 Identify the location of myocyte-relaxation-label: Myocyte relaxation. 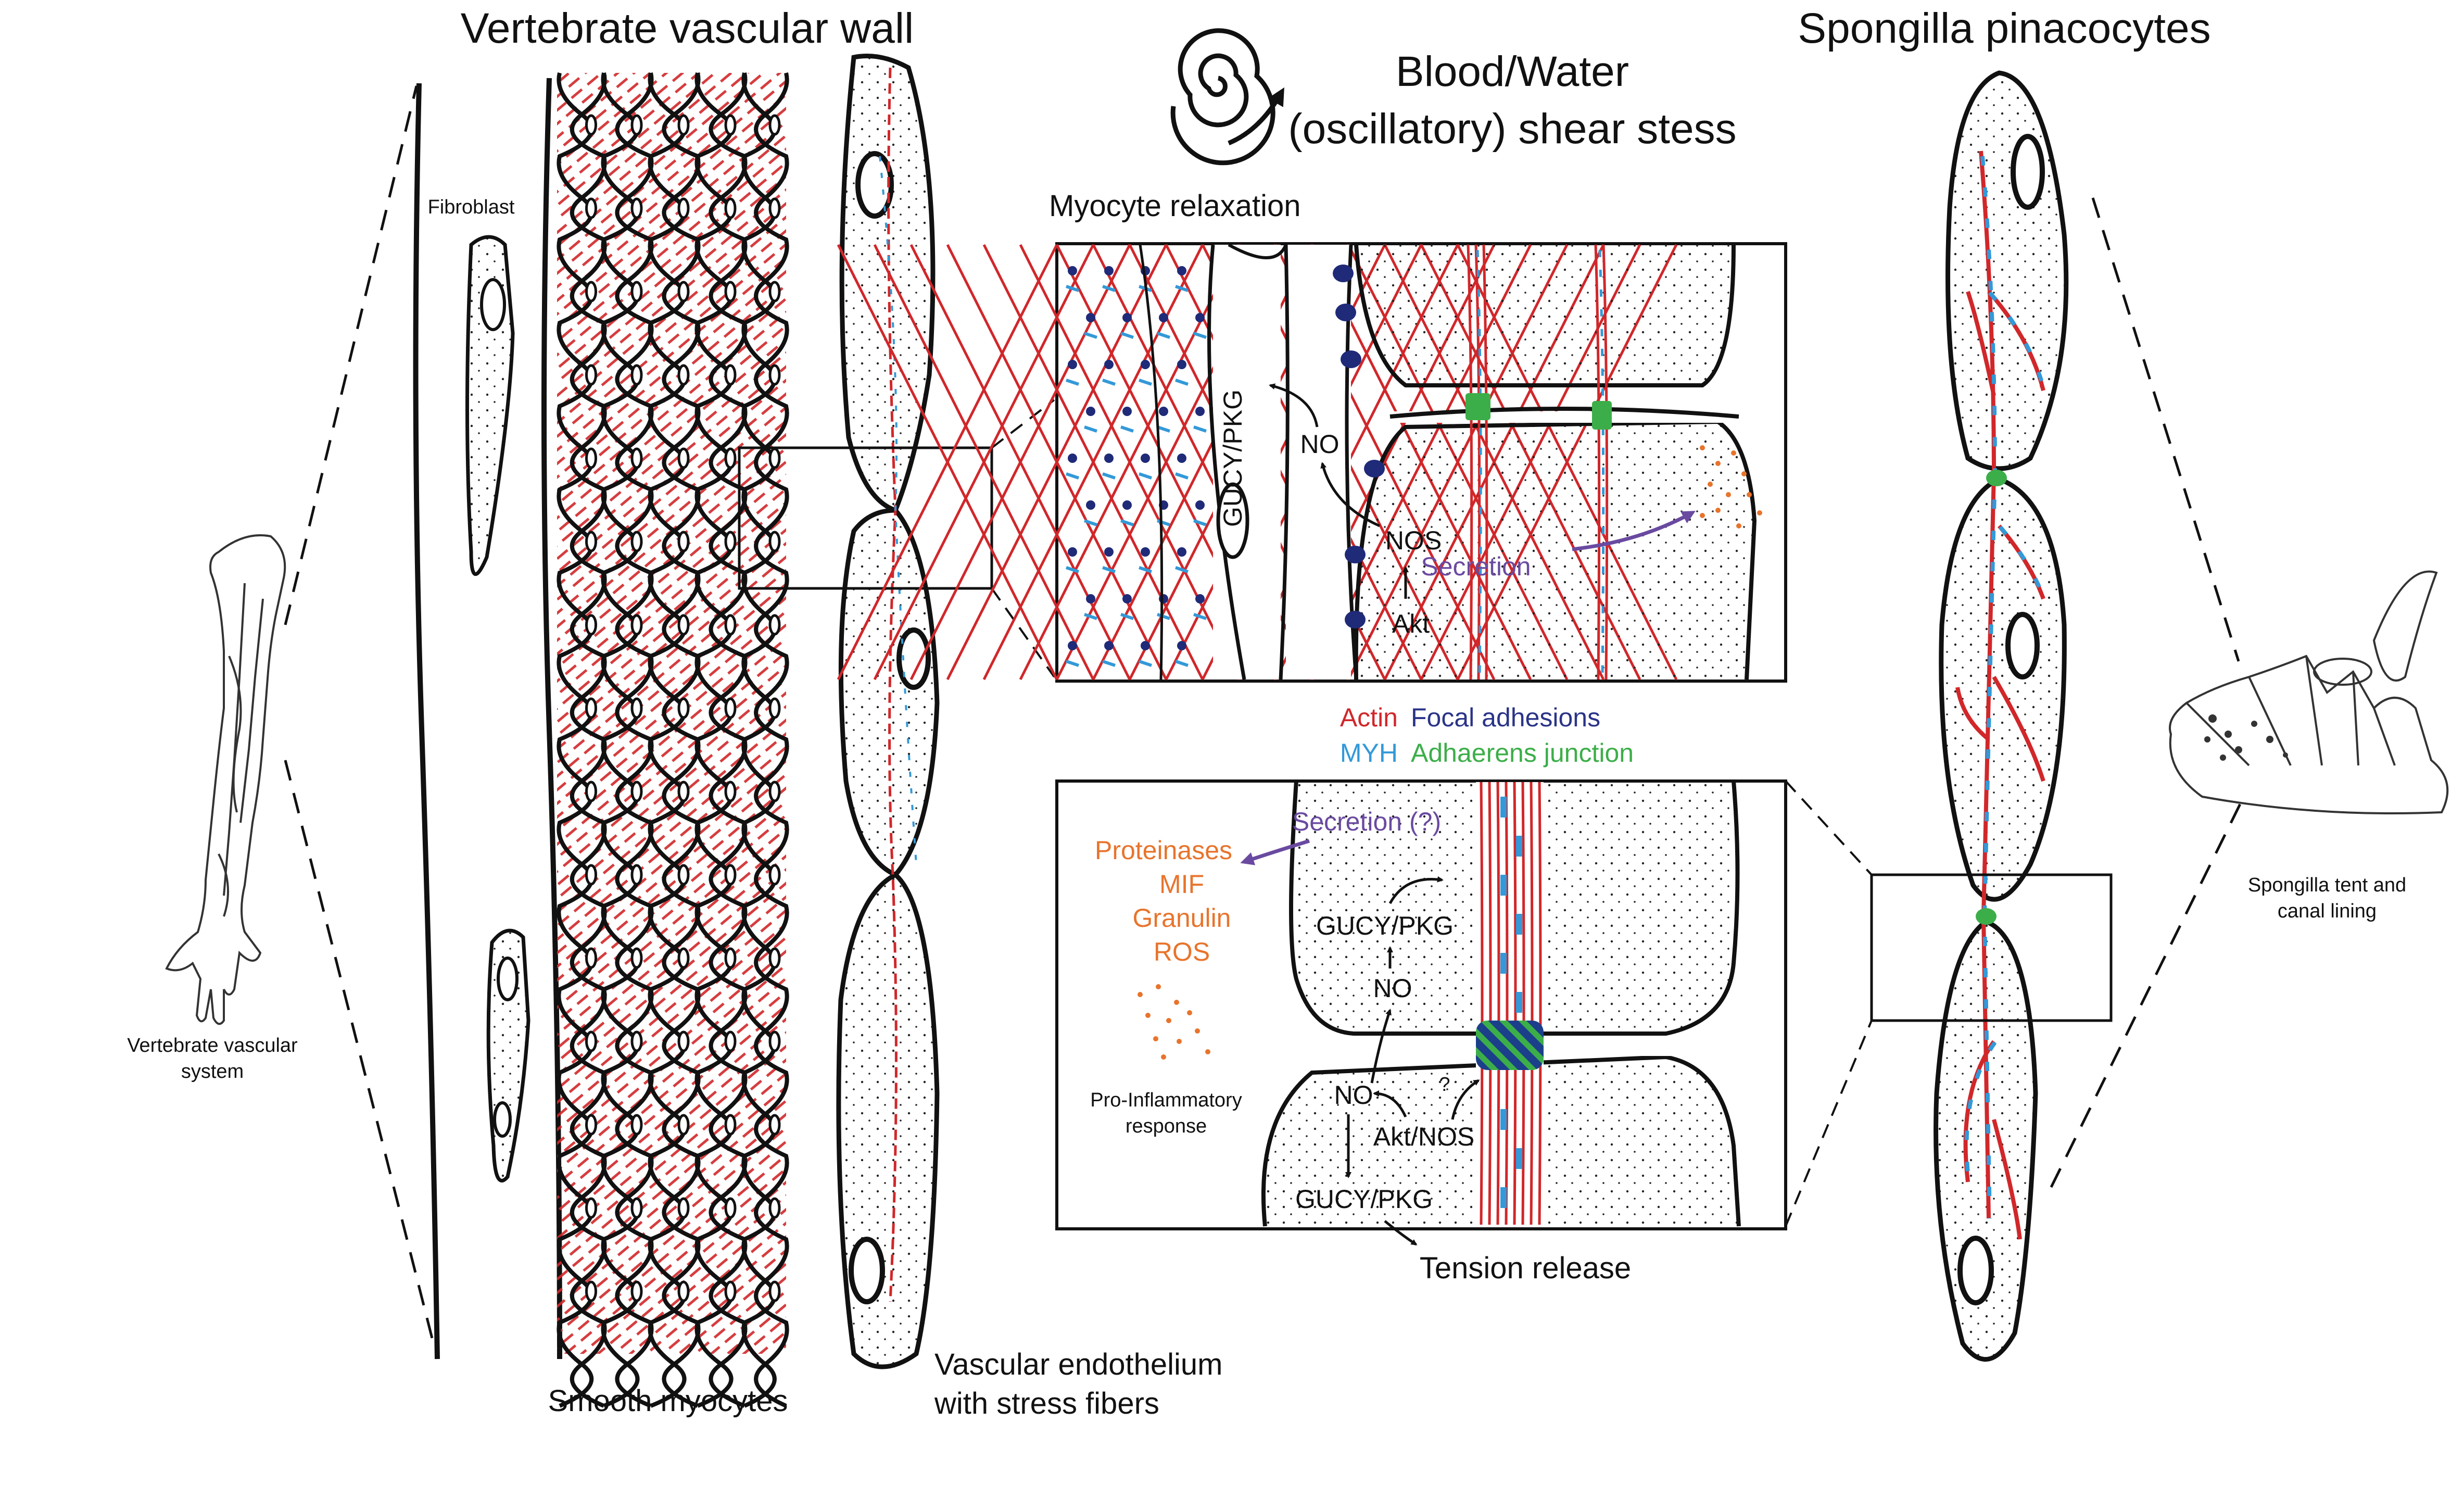
(1175, 206).